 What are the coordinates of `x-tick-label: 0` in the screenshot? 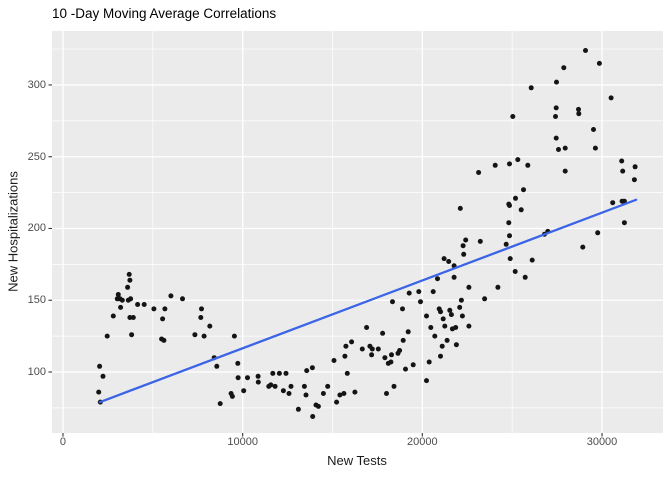 It's located at (63, 442).